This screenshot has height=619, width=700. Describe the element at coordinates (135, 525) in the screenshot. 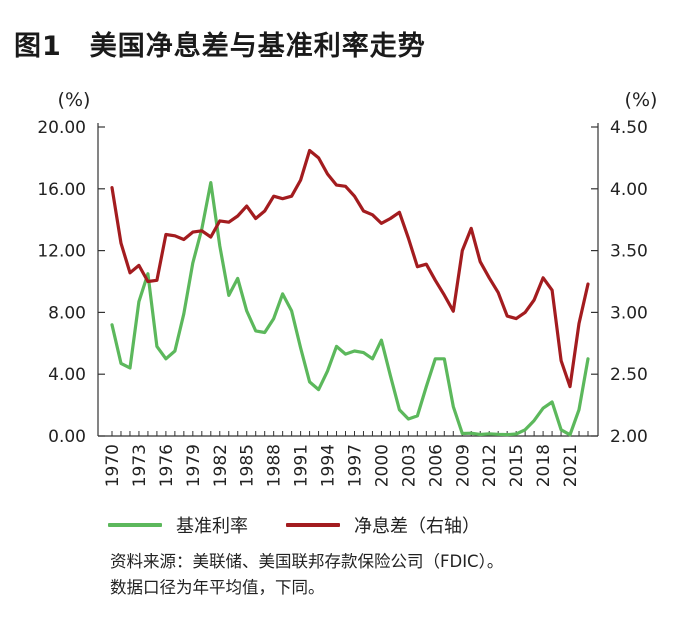

I see `legend-swatch-green` at that location.